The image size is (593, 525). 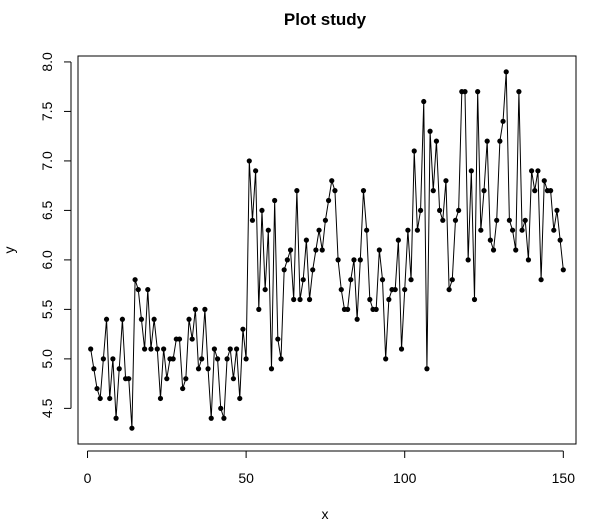 I want to click on y-axis: 4.5 5.0 5.5 6.0 6.5 7.0 7.5 8.0, so click(x=55, y=235).